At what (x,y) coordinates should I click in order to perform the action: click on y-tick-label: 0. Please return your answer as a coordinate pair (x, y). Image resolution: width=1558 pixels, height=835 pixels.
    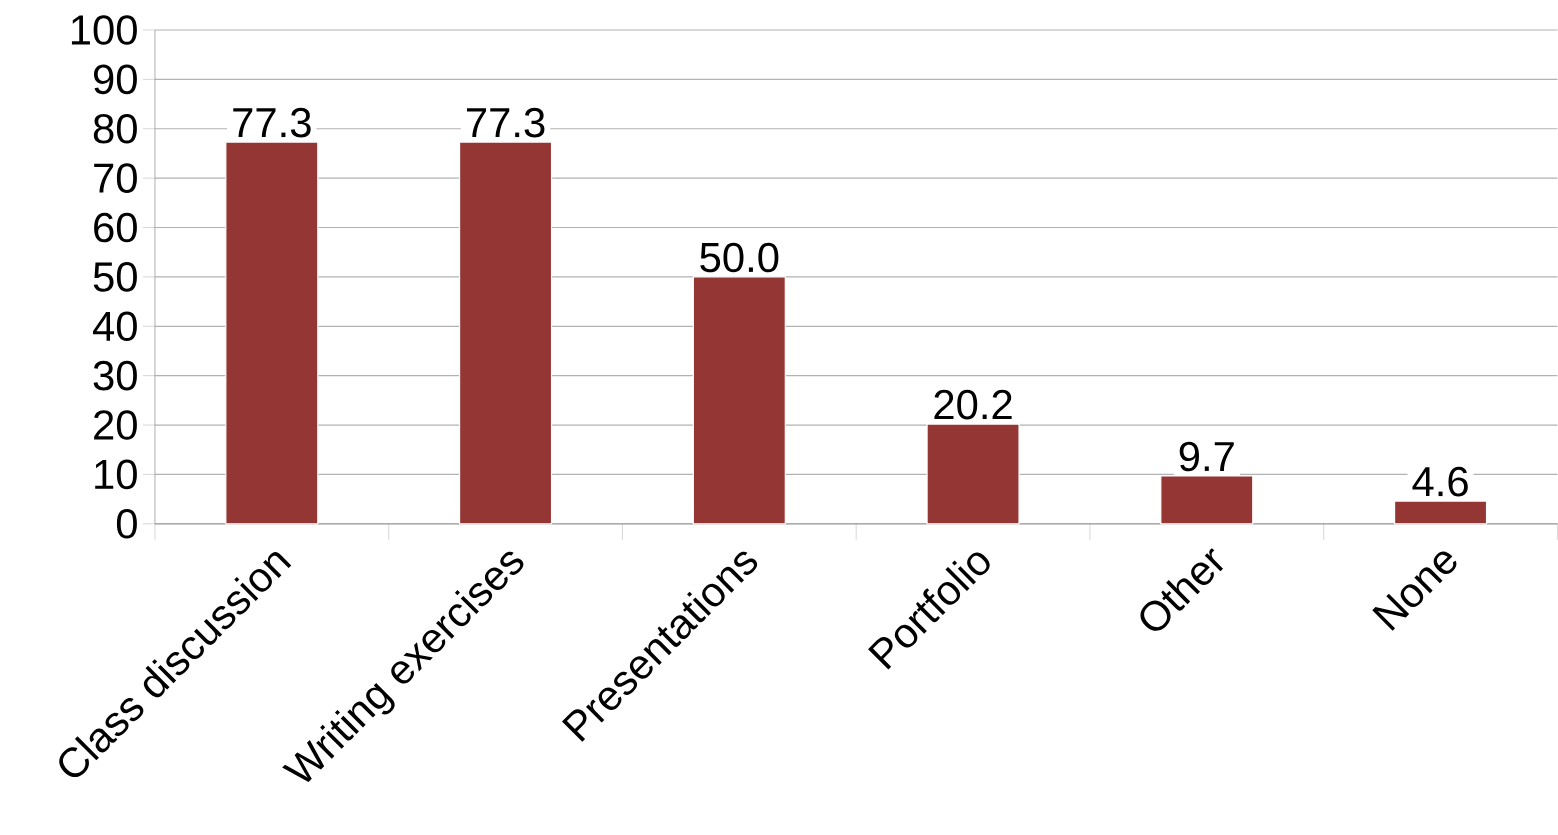
    Looking at the image, I should click on (126, 524).